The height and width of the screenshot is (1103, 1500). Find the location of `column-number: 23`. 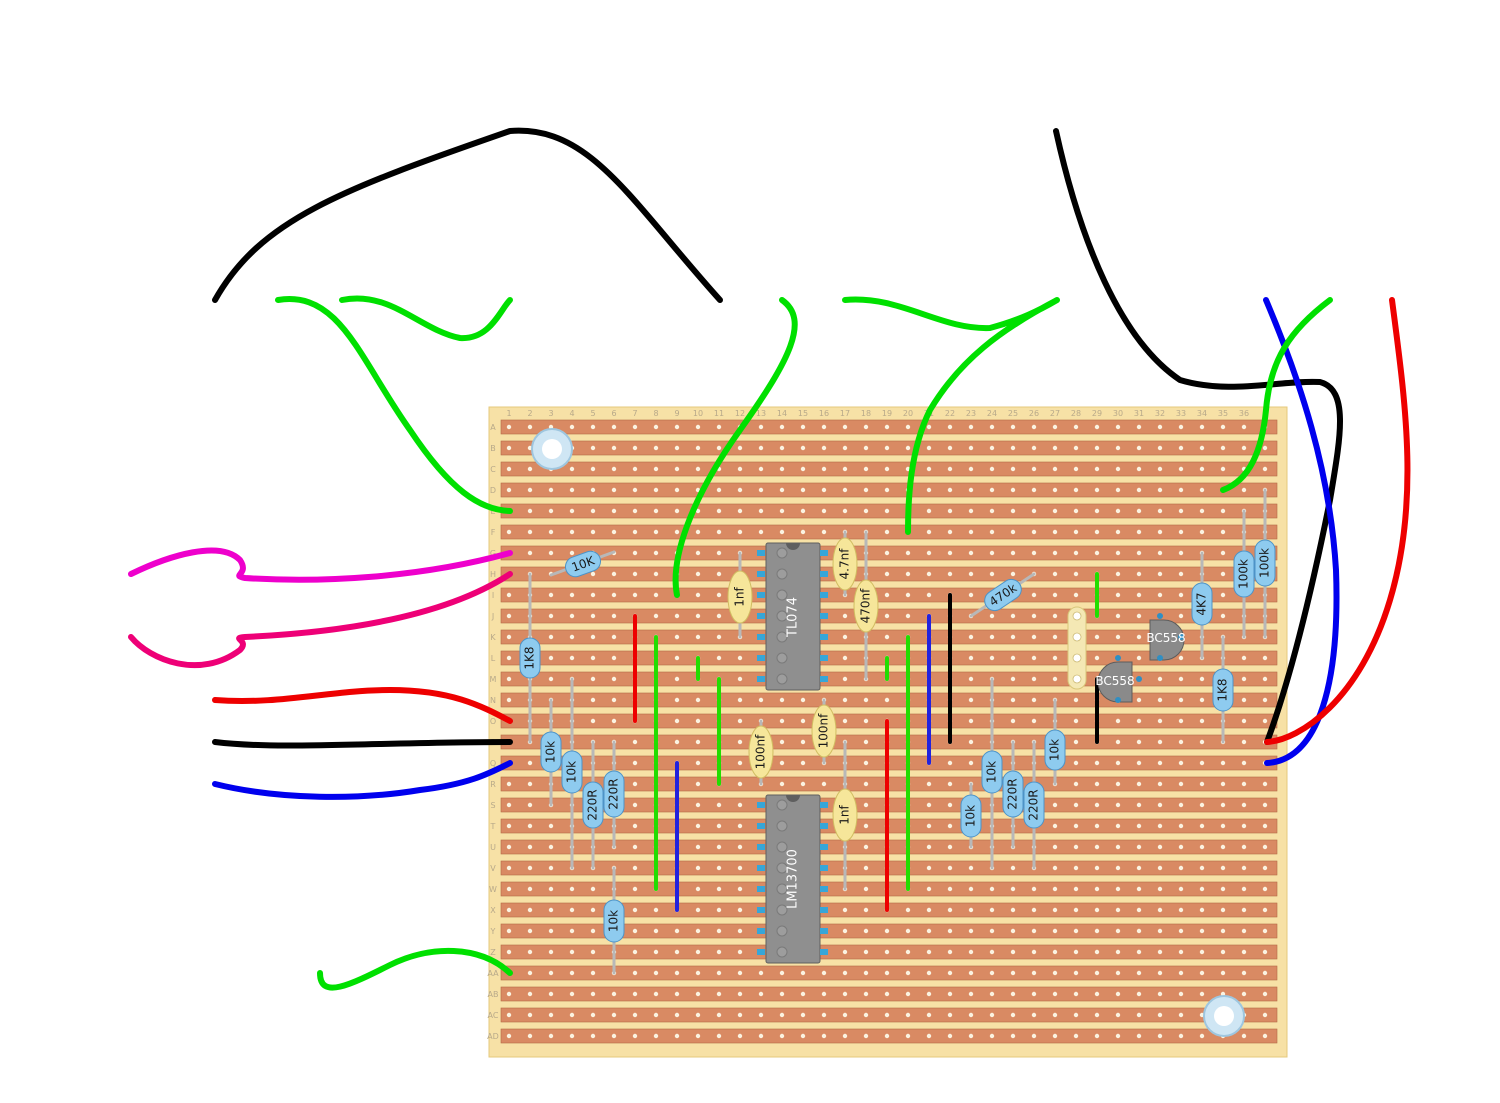

column-number: 23 is located at coordinates (971, 413).